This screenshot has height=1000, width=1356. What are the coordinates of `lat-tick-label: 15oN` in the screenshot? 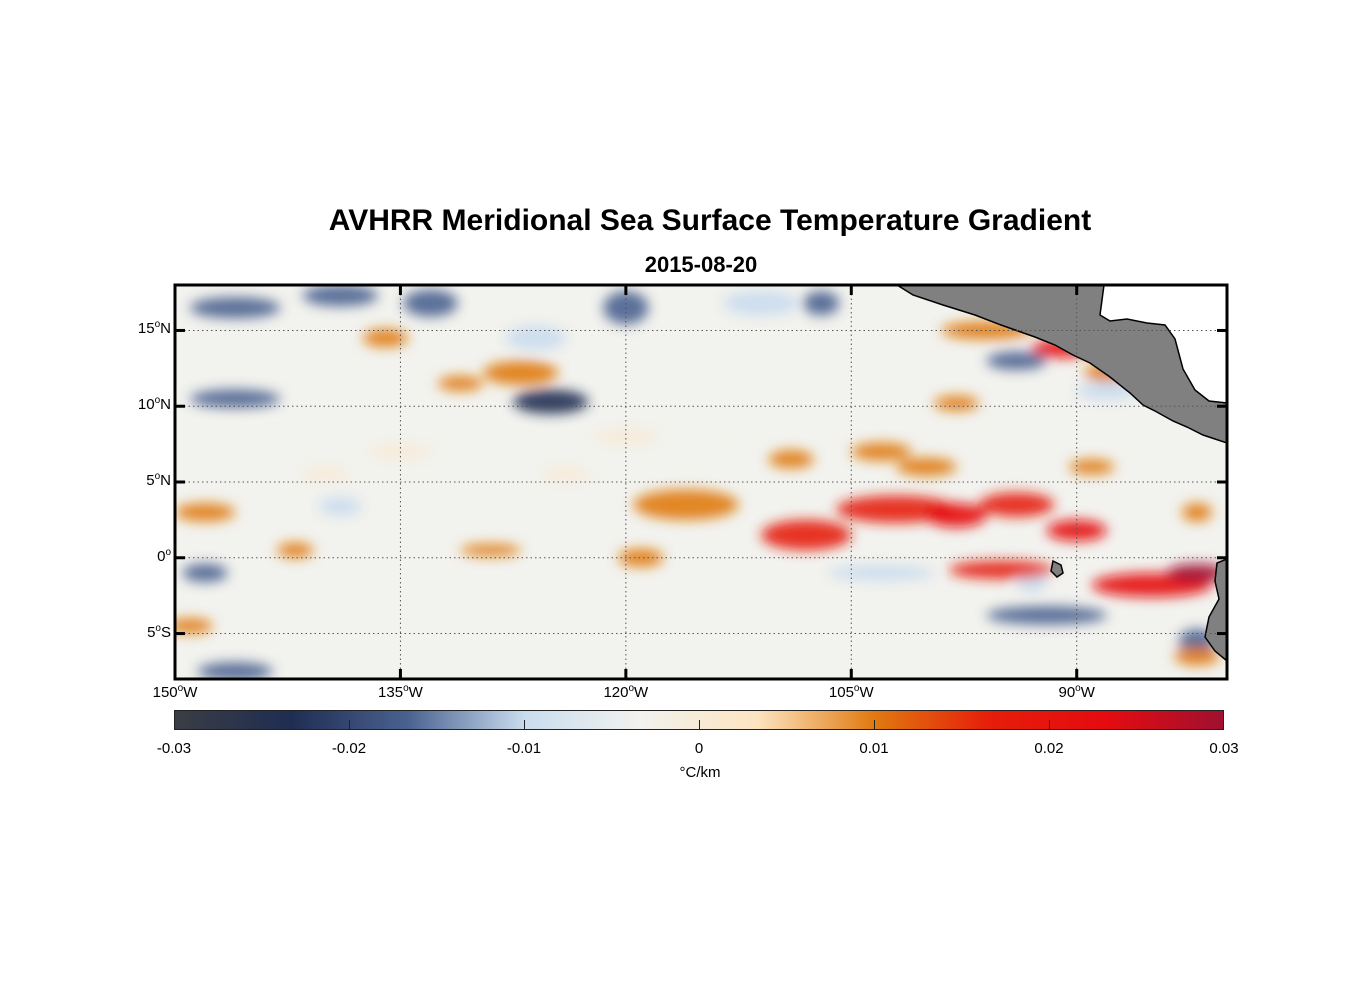 It's located at (154, 328).